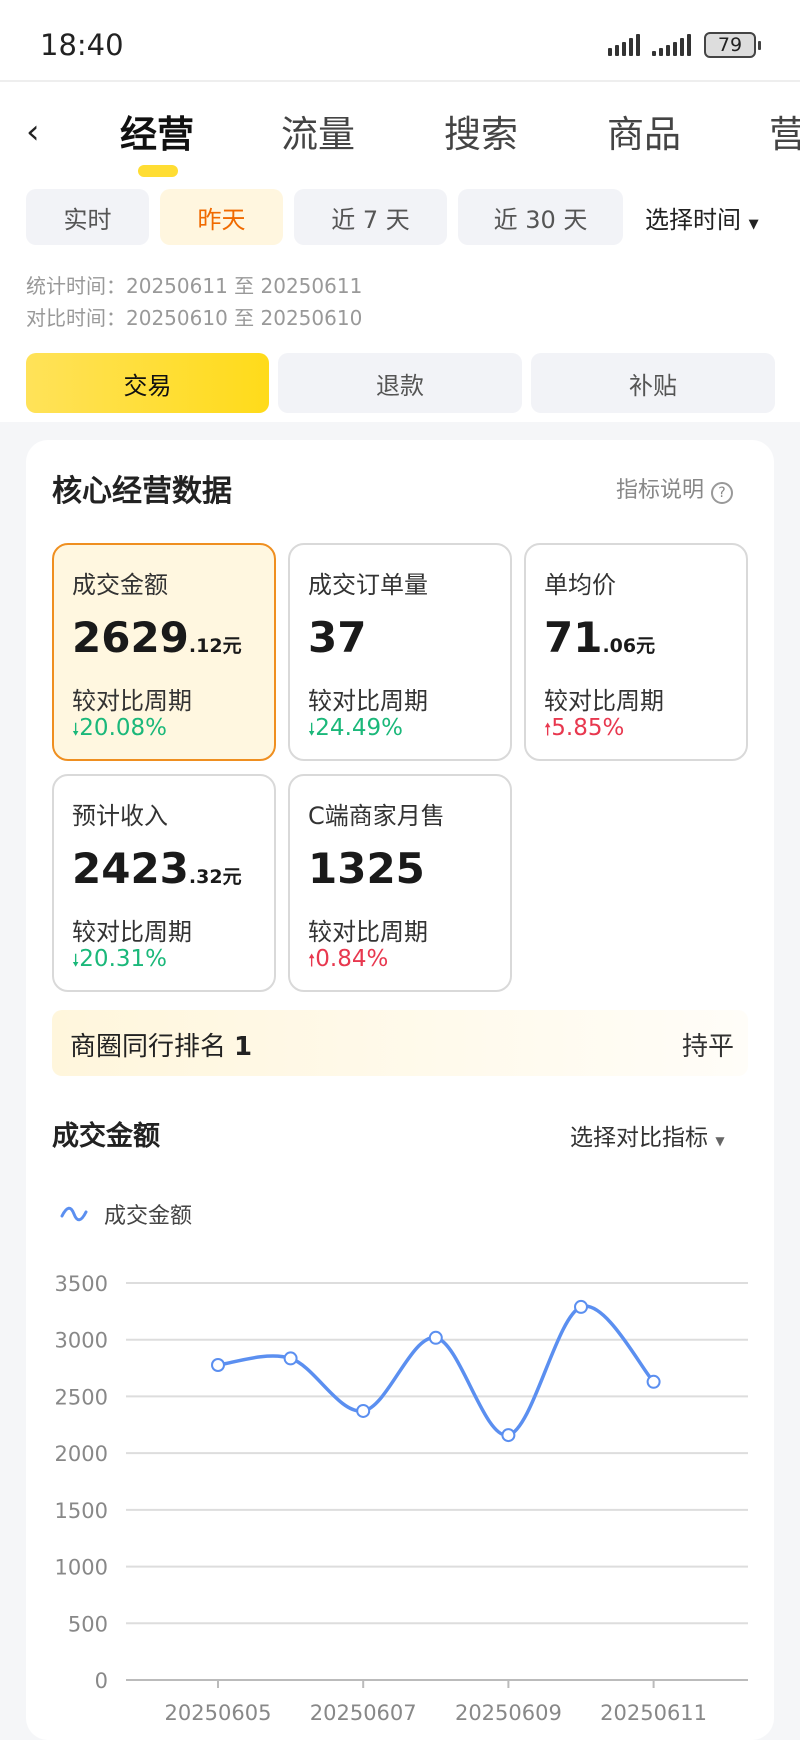 The height and width of the screenshot is (1740, 800). What do you see at coordinates (130, 868) in the screenshot?
I see `metric-int: 2423` at bounding box center [130, 868].